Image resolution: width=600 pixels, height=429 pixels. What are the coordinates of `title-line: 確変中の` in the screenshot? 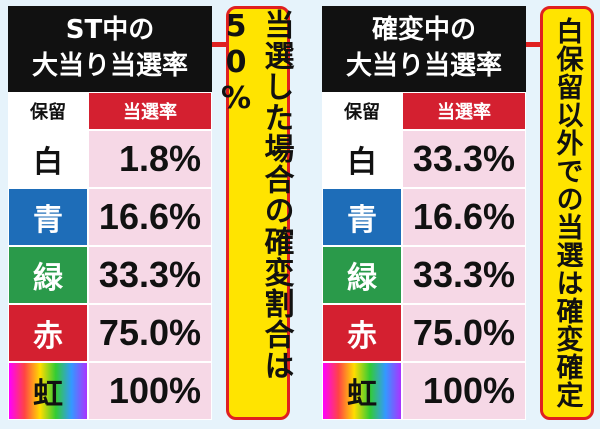 It's located at (423, 30).